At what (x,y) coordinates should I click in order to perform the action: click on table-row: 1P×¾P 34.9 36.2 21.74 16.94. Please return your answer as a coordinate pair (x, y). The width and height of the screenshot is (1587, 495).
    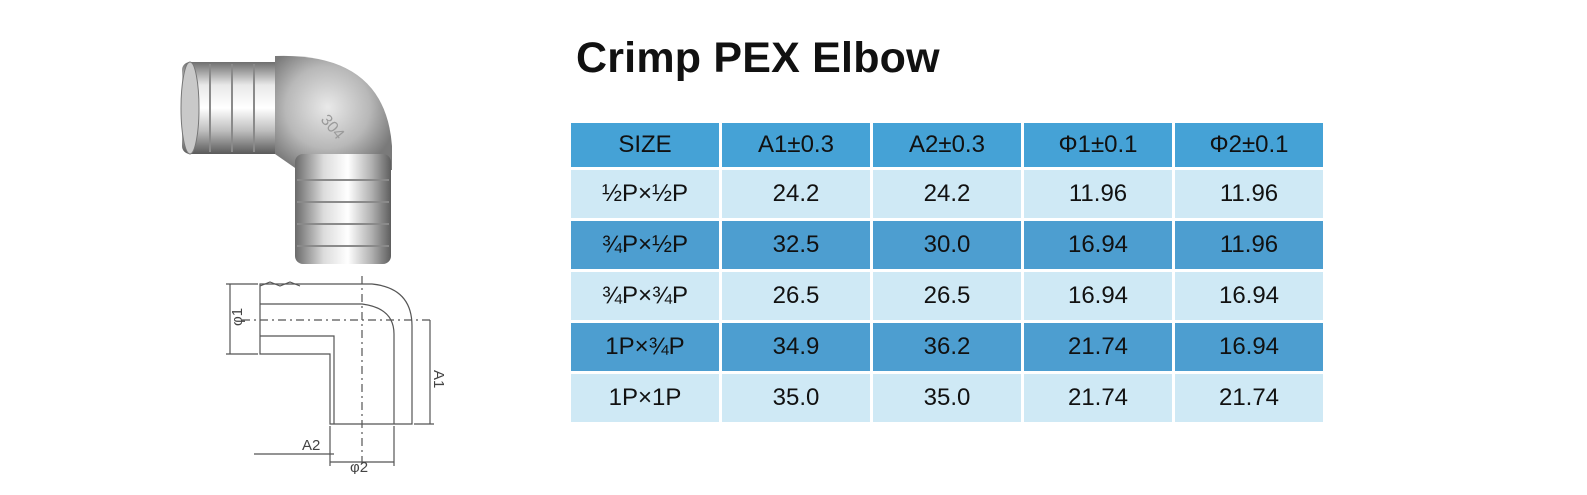
    Looking at the image, I should click on (947, 347).